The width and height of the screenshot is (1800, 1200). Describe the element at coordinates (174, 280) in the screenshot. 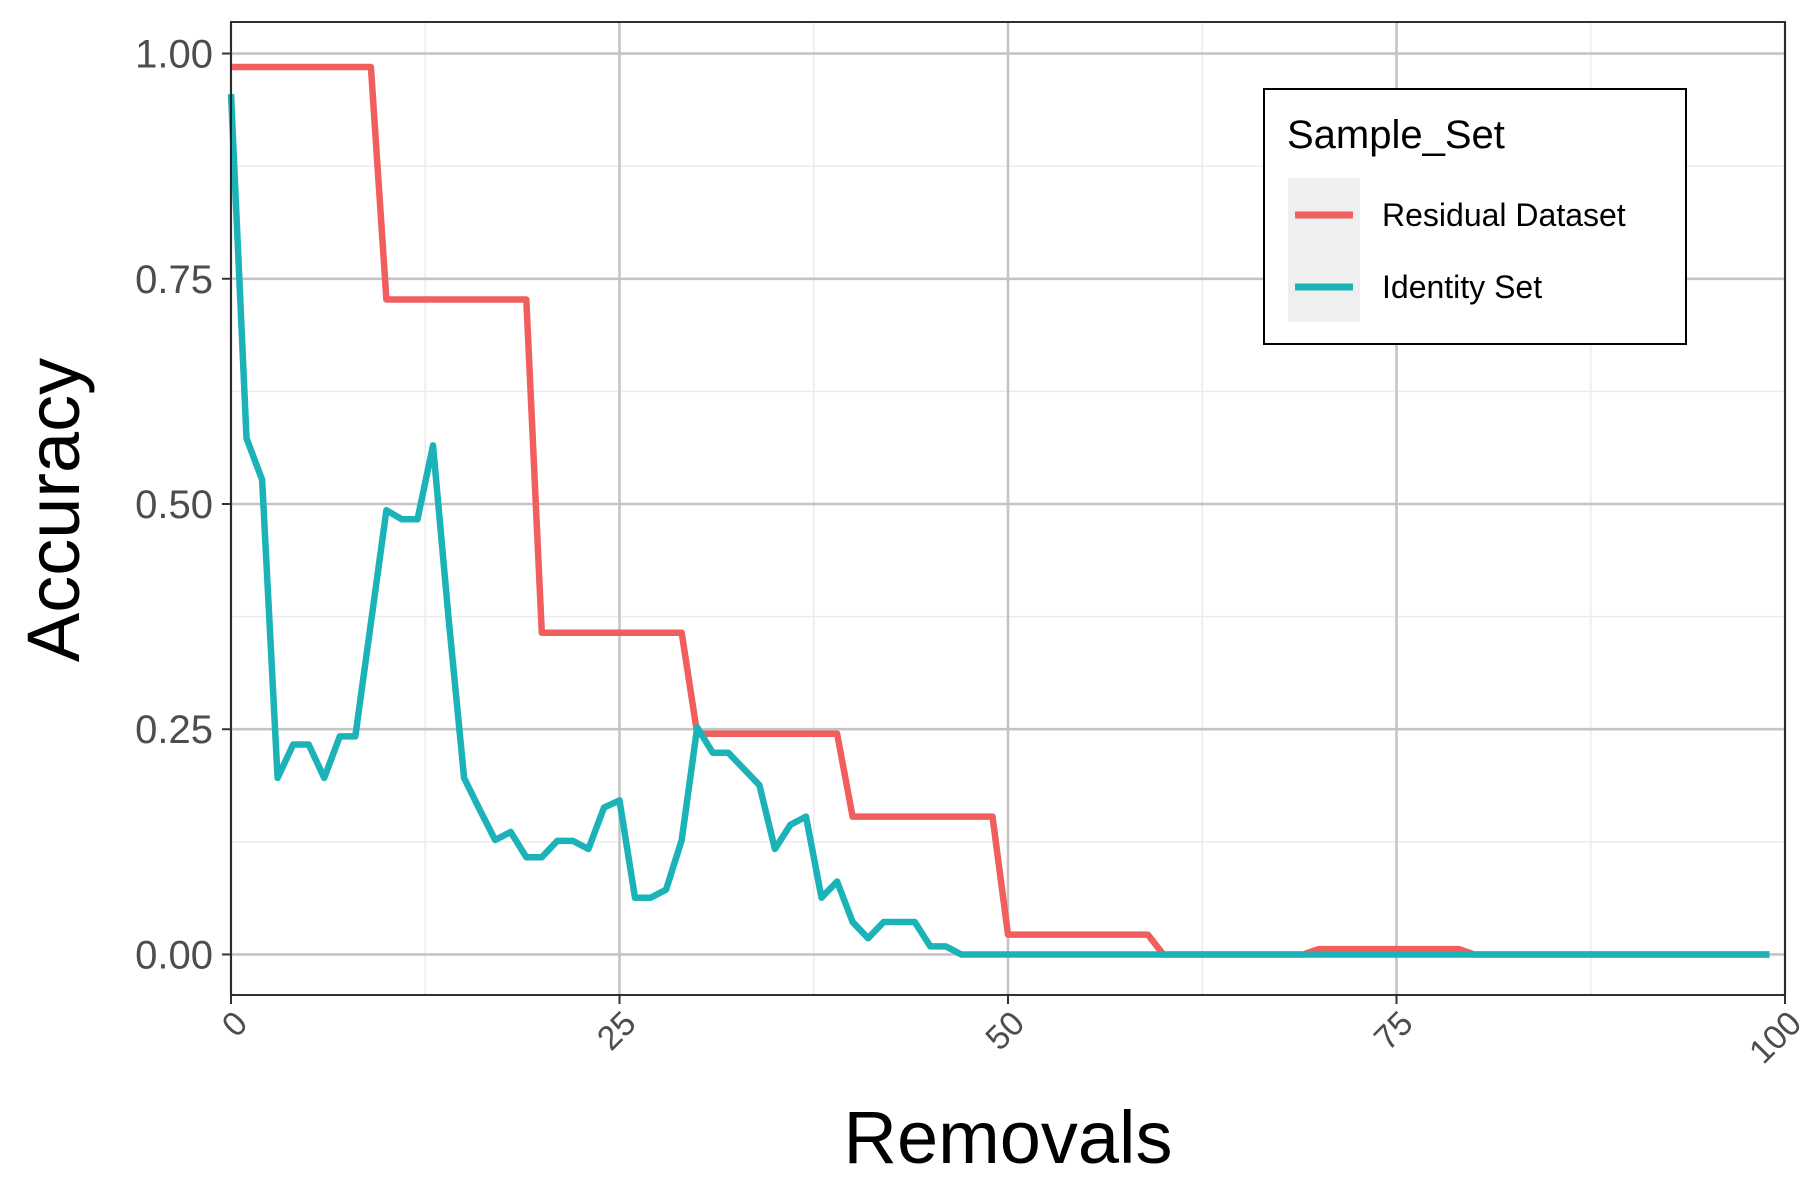

I see `y-tick-label: 0.75` at that location.